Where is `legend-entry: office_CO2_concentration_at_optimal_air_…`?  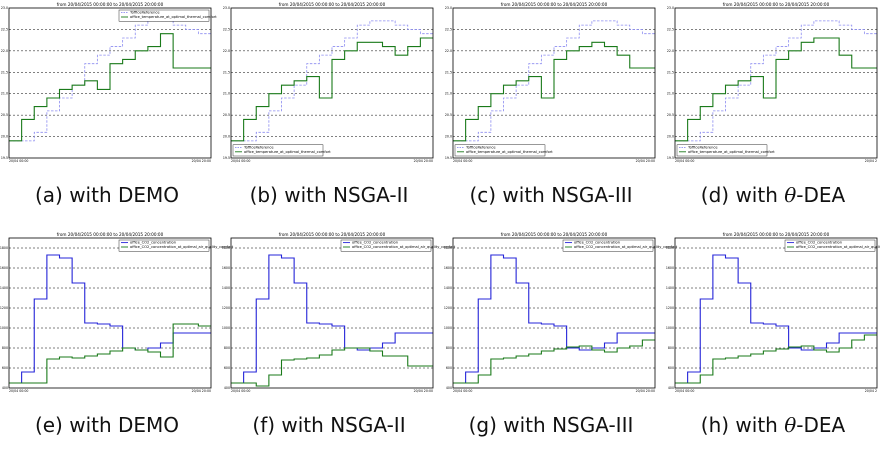
legend-entry: office_CO2_concentration_at_optimal_air_… is located at coordinates (182, 247).